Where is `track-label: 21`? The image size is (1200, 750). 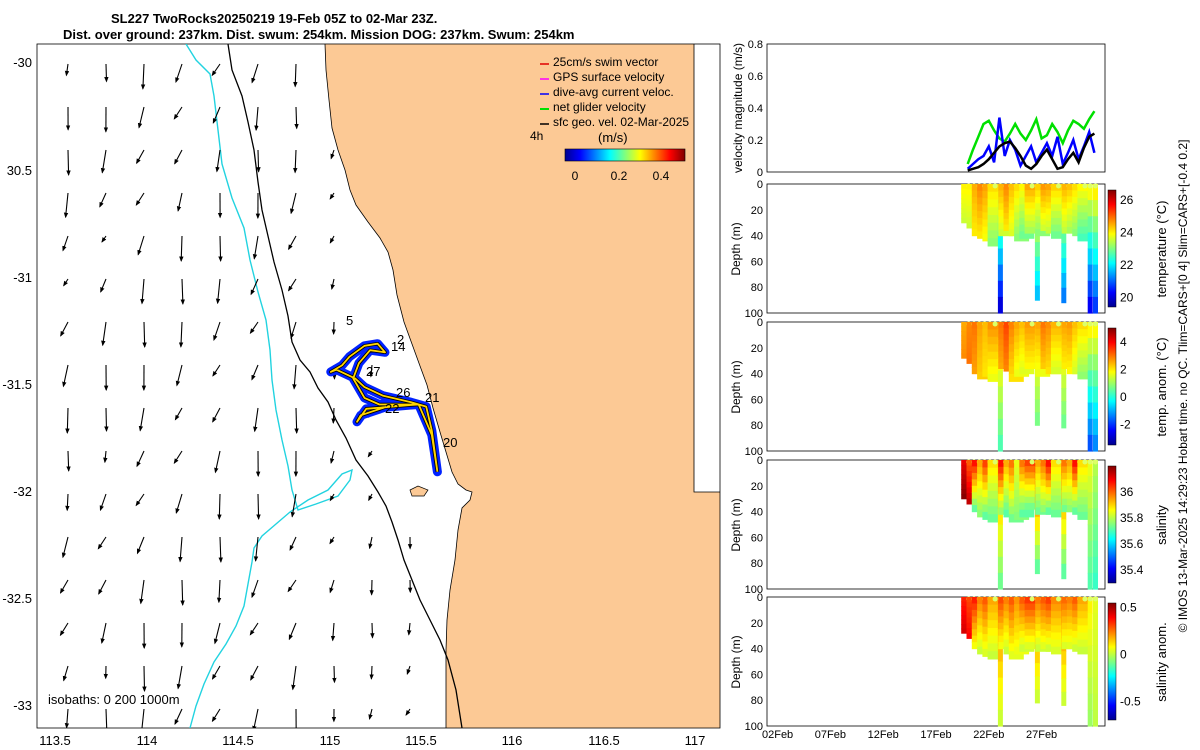
track-label: 21 is located at coordinates (432, 397).